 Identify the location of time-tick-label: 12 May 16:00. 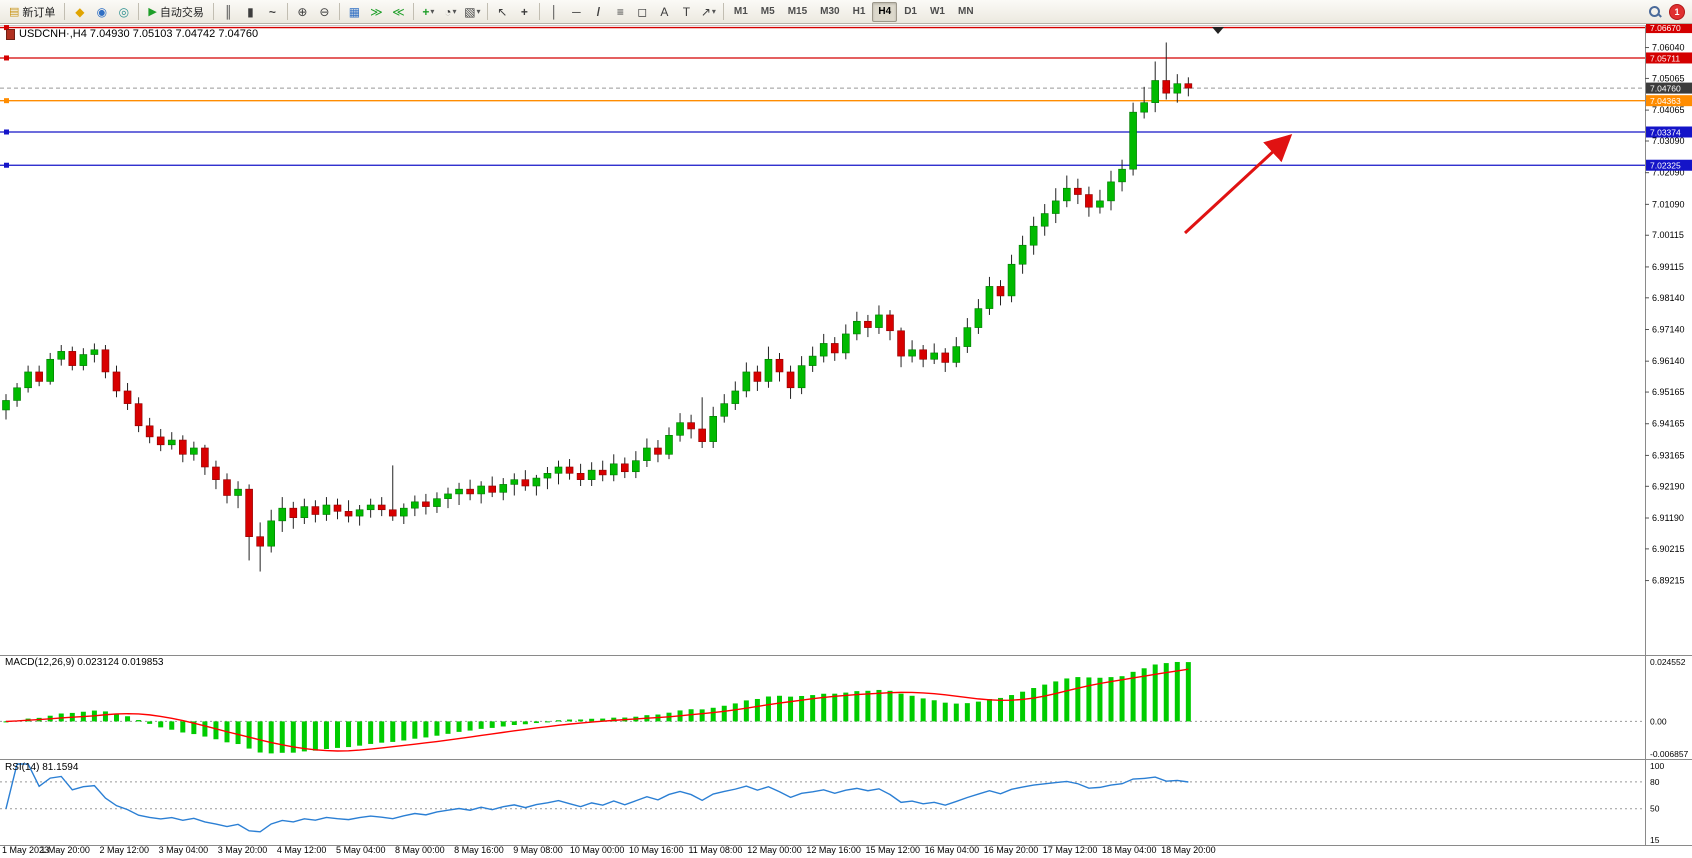
(833, 850).